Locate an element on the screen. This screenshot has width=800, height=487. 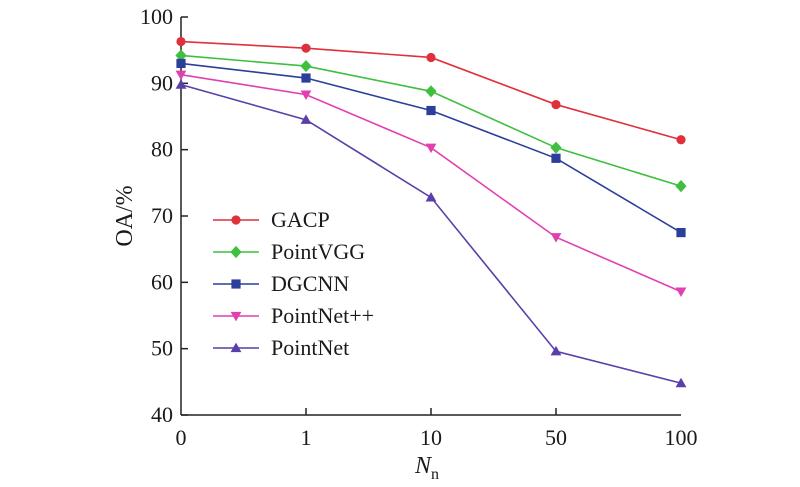
y-tick-label: 40 is located at coordinates (162, 414).